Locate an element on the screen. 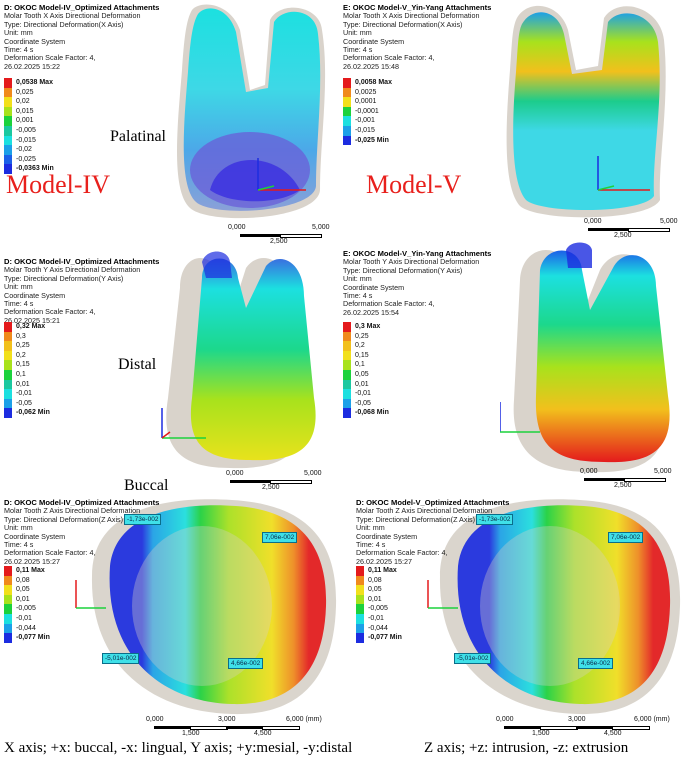  scale-label: 6,000 (mm) is located at coordinates (304, 719).